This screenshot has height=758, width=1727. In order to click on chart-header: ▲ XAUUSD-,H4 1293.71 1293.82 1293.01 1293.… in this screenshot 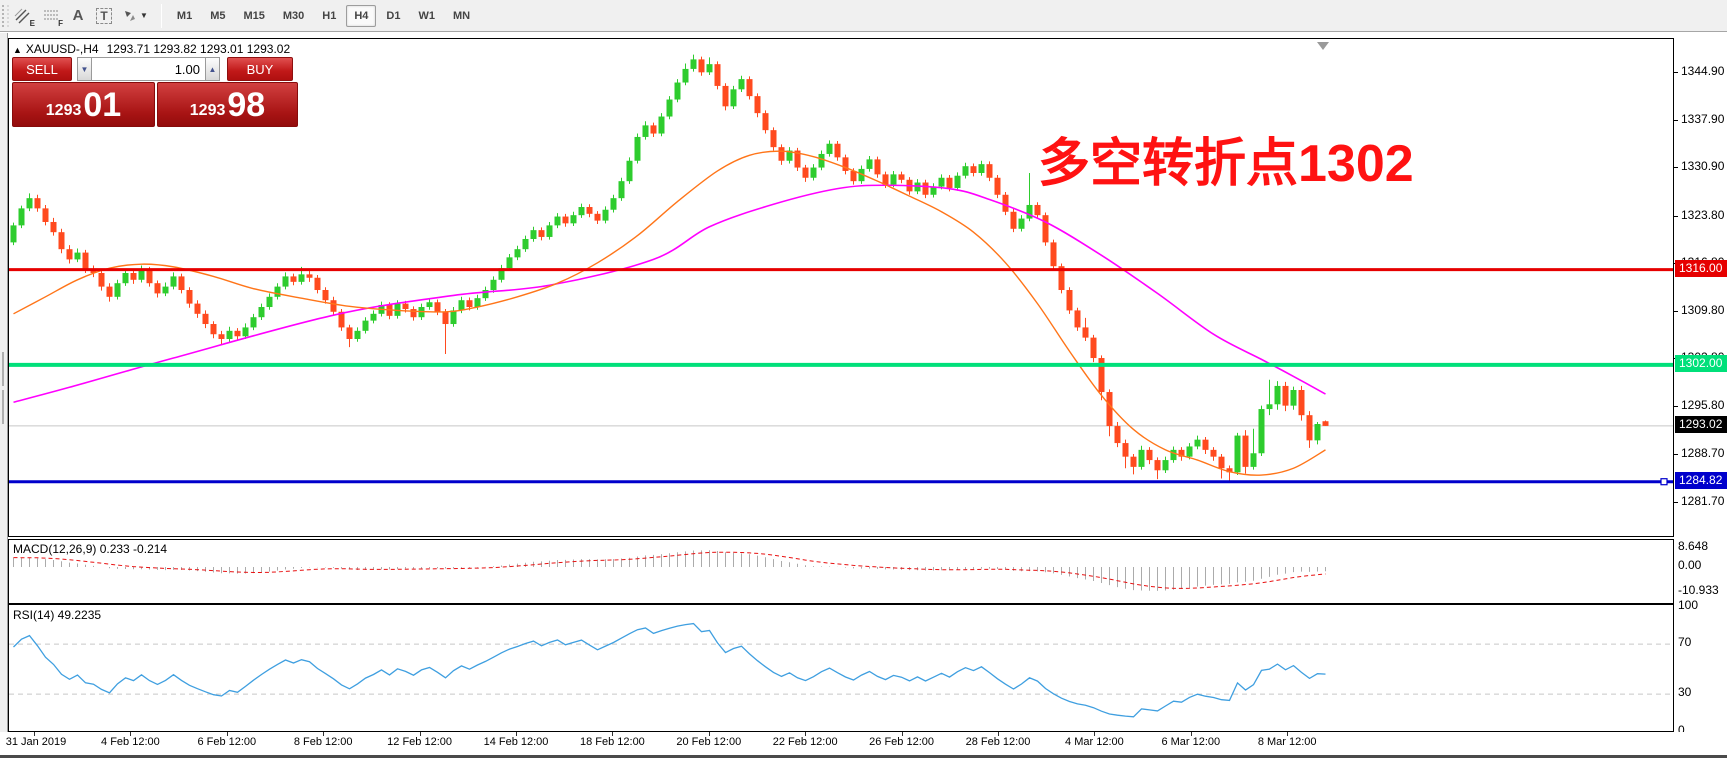, I will do `click(151, 49)`.